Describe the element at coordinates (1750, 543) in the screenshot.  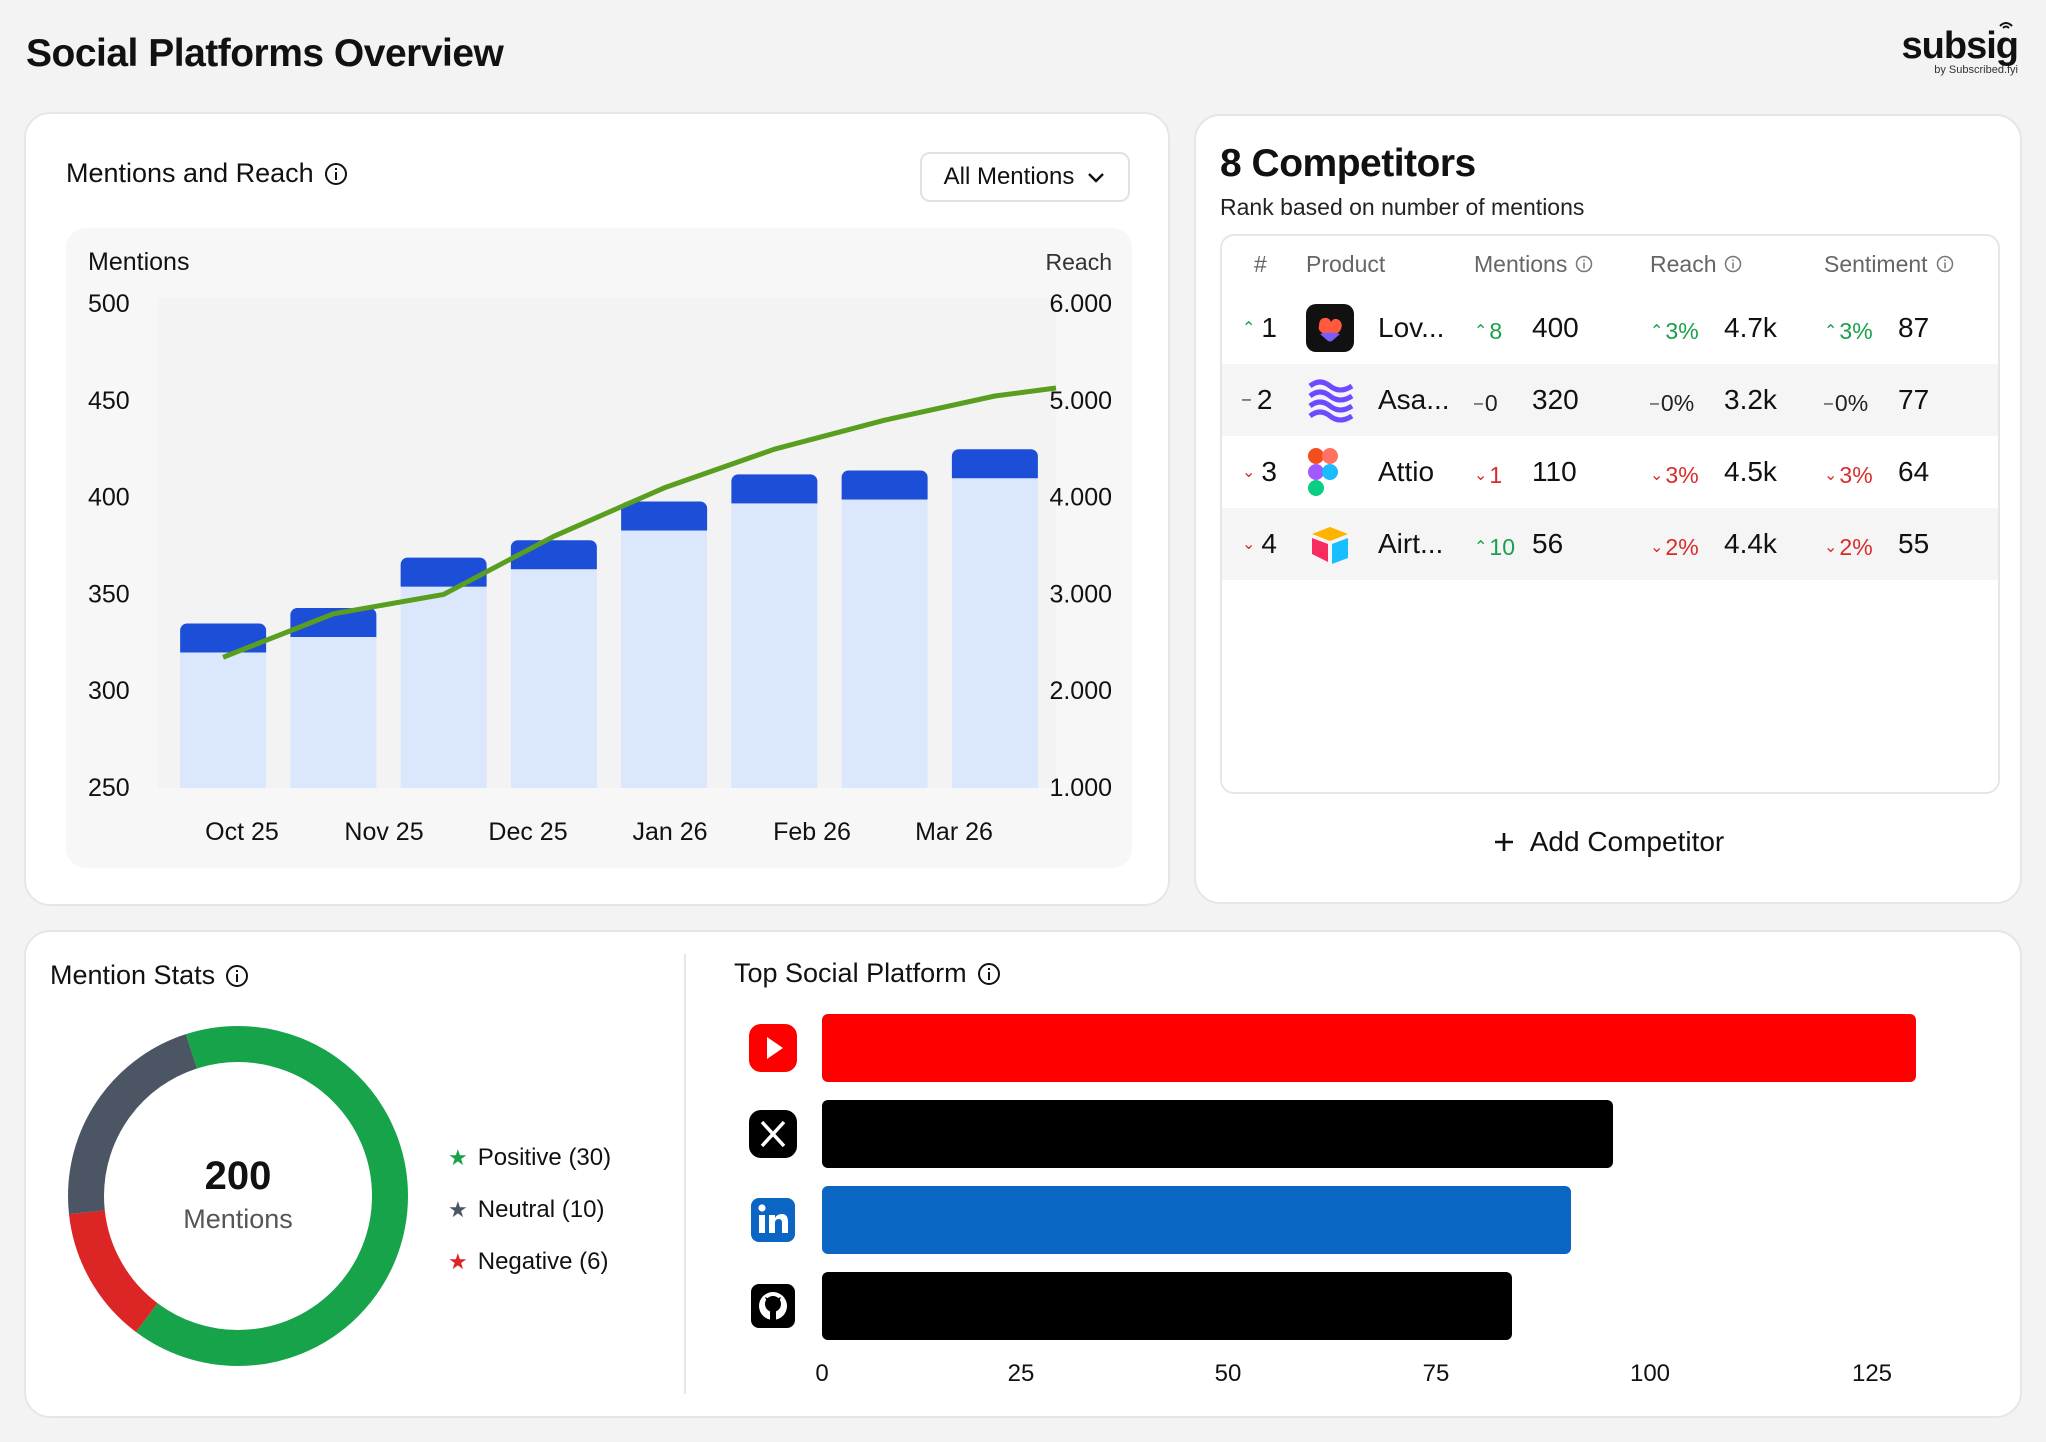
I see `reach-value: 4.4k` at that location.